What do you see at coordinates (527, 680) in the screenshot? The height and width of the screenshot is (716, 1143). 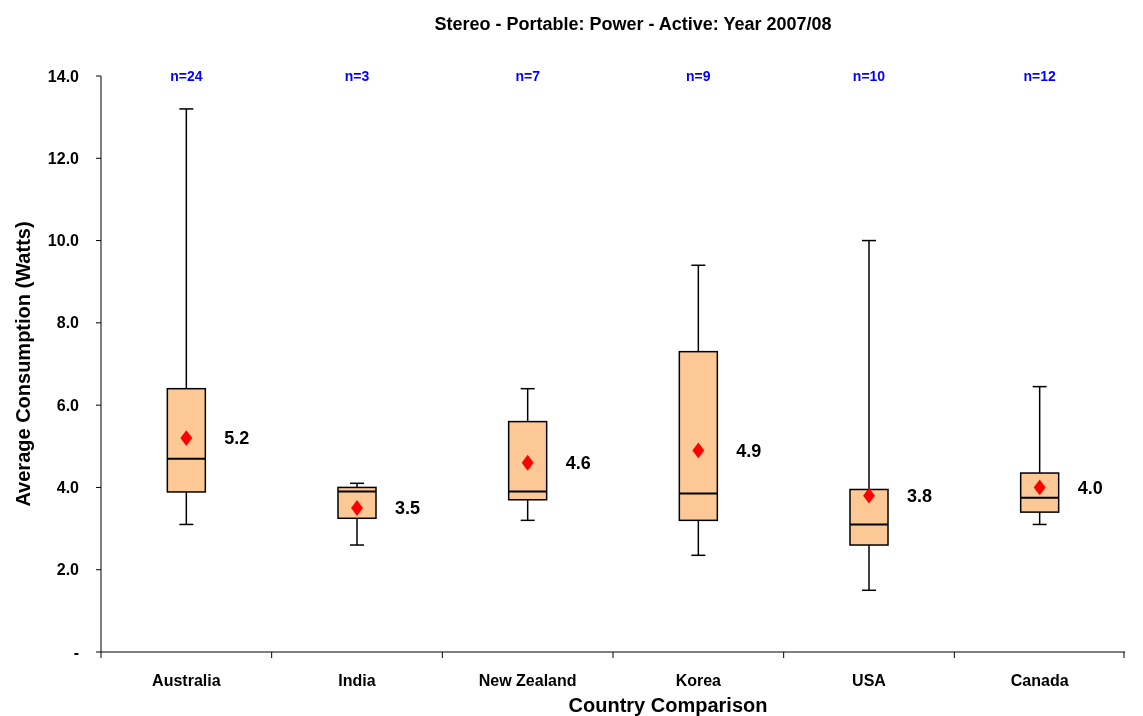 I see `x-tick-label: New Zealand` at bounding box center [527, 680].